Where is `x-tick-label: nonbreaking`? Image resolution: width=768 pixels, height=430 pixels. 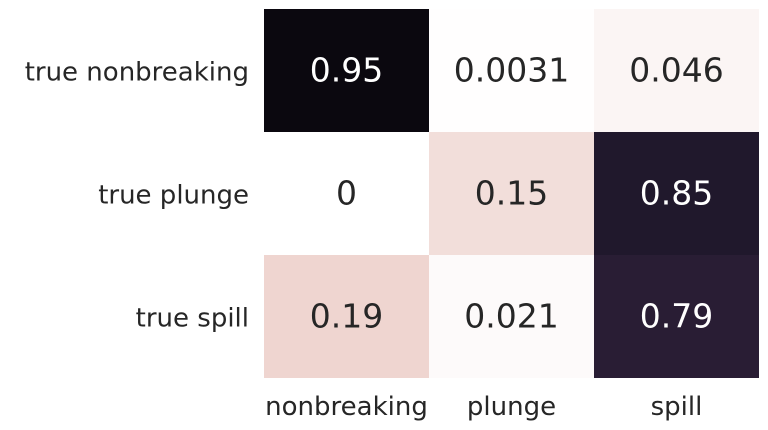
x-tick-label: nonbreaking is located at coordinates (346, 407).